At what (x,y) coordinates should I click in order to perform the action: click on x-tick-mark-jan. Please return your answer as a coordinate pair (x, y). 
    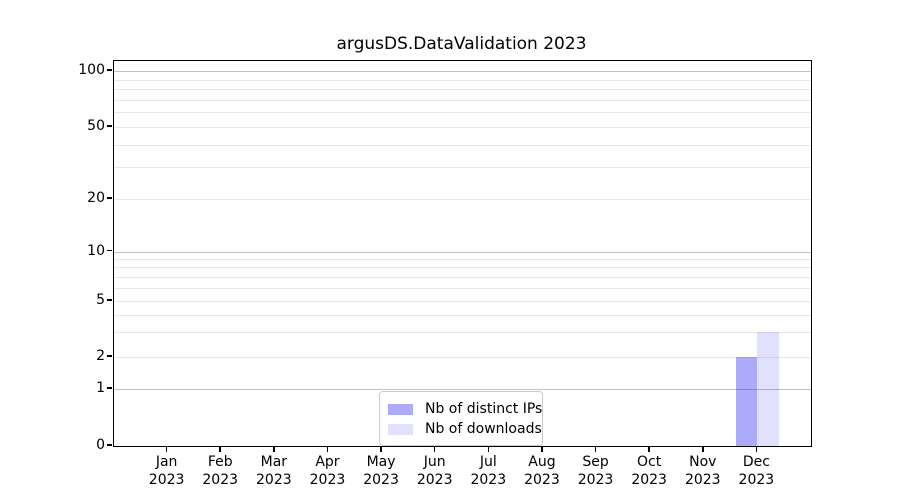
    Looking at the image, I should click on (166, 449).